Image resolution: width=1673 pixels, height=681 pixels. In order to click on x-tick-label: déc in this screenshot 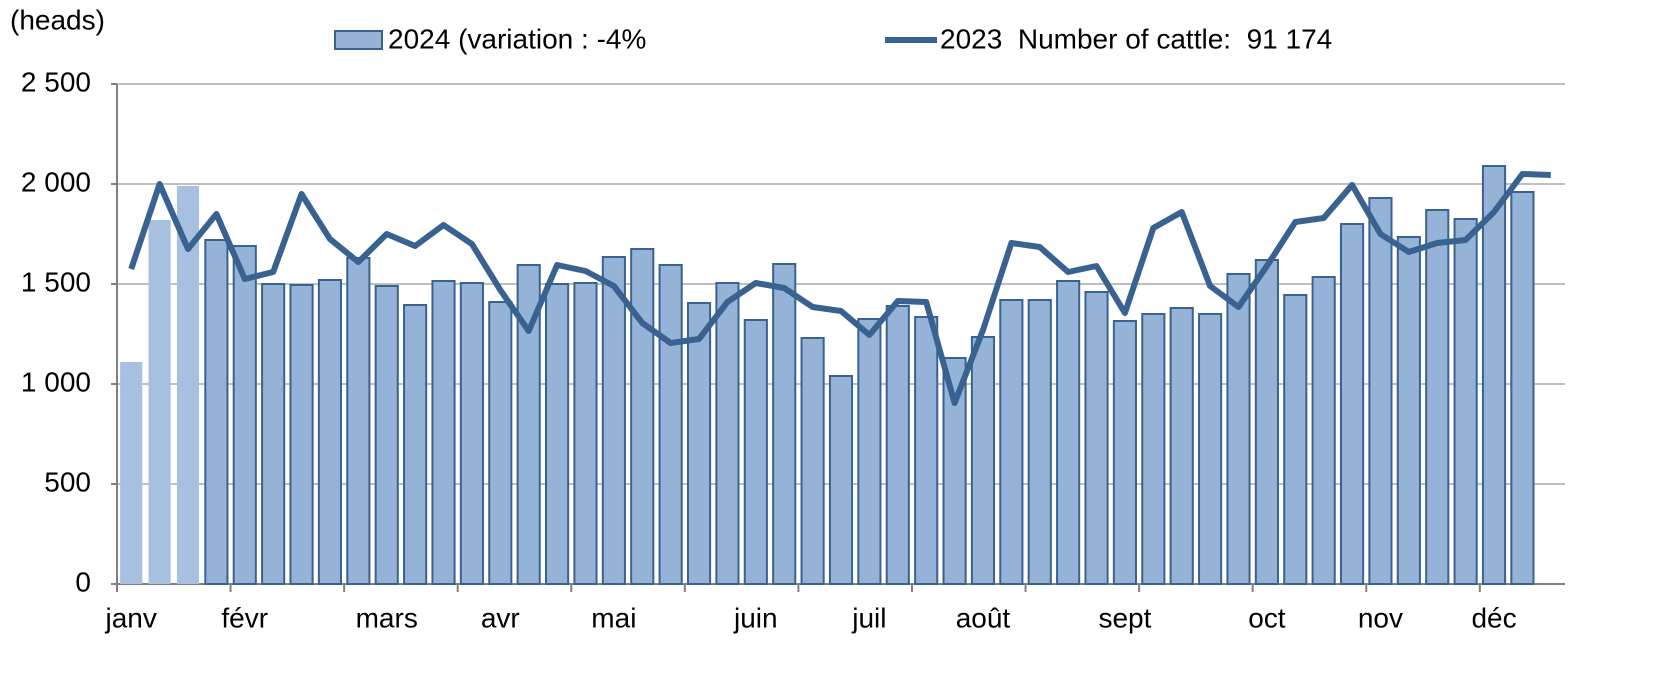, I will do `click(1493, 617)`.